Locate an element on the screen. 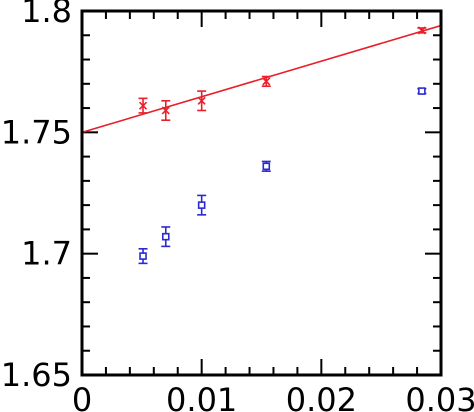 This screenshot has height=412, width=474. y-tick-label: 1.75 is located at coordinates (36, 132).